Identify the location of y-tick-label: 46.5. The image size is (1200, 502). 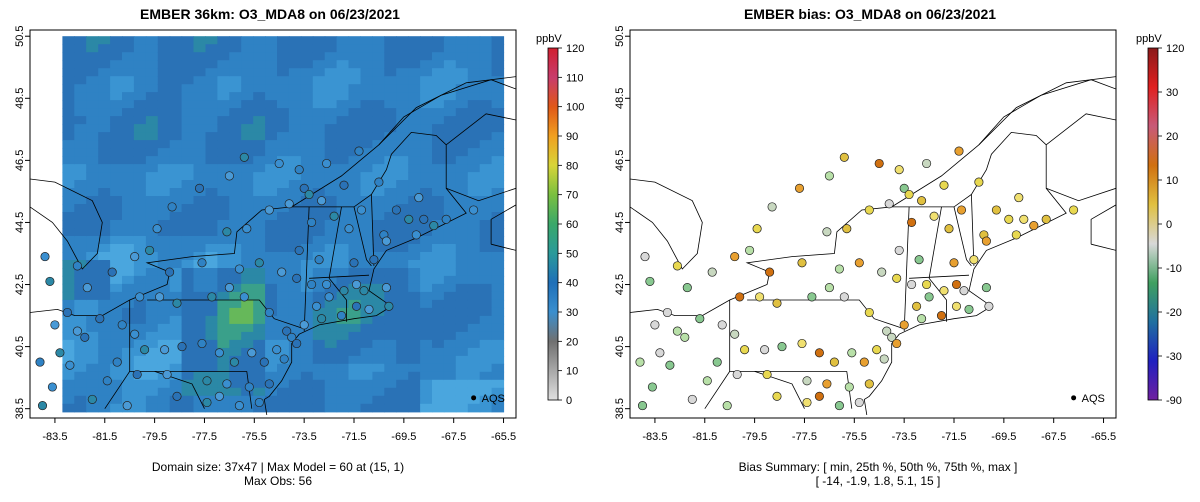
(20, 160).